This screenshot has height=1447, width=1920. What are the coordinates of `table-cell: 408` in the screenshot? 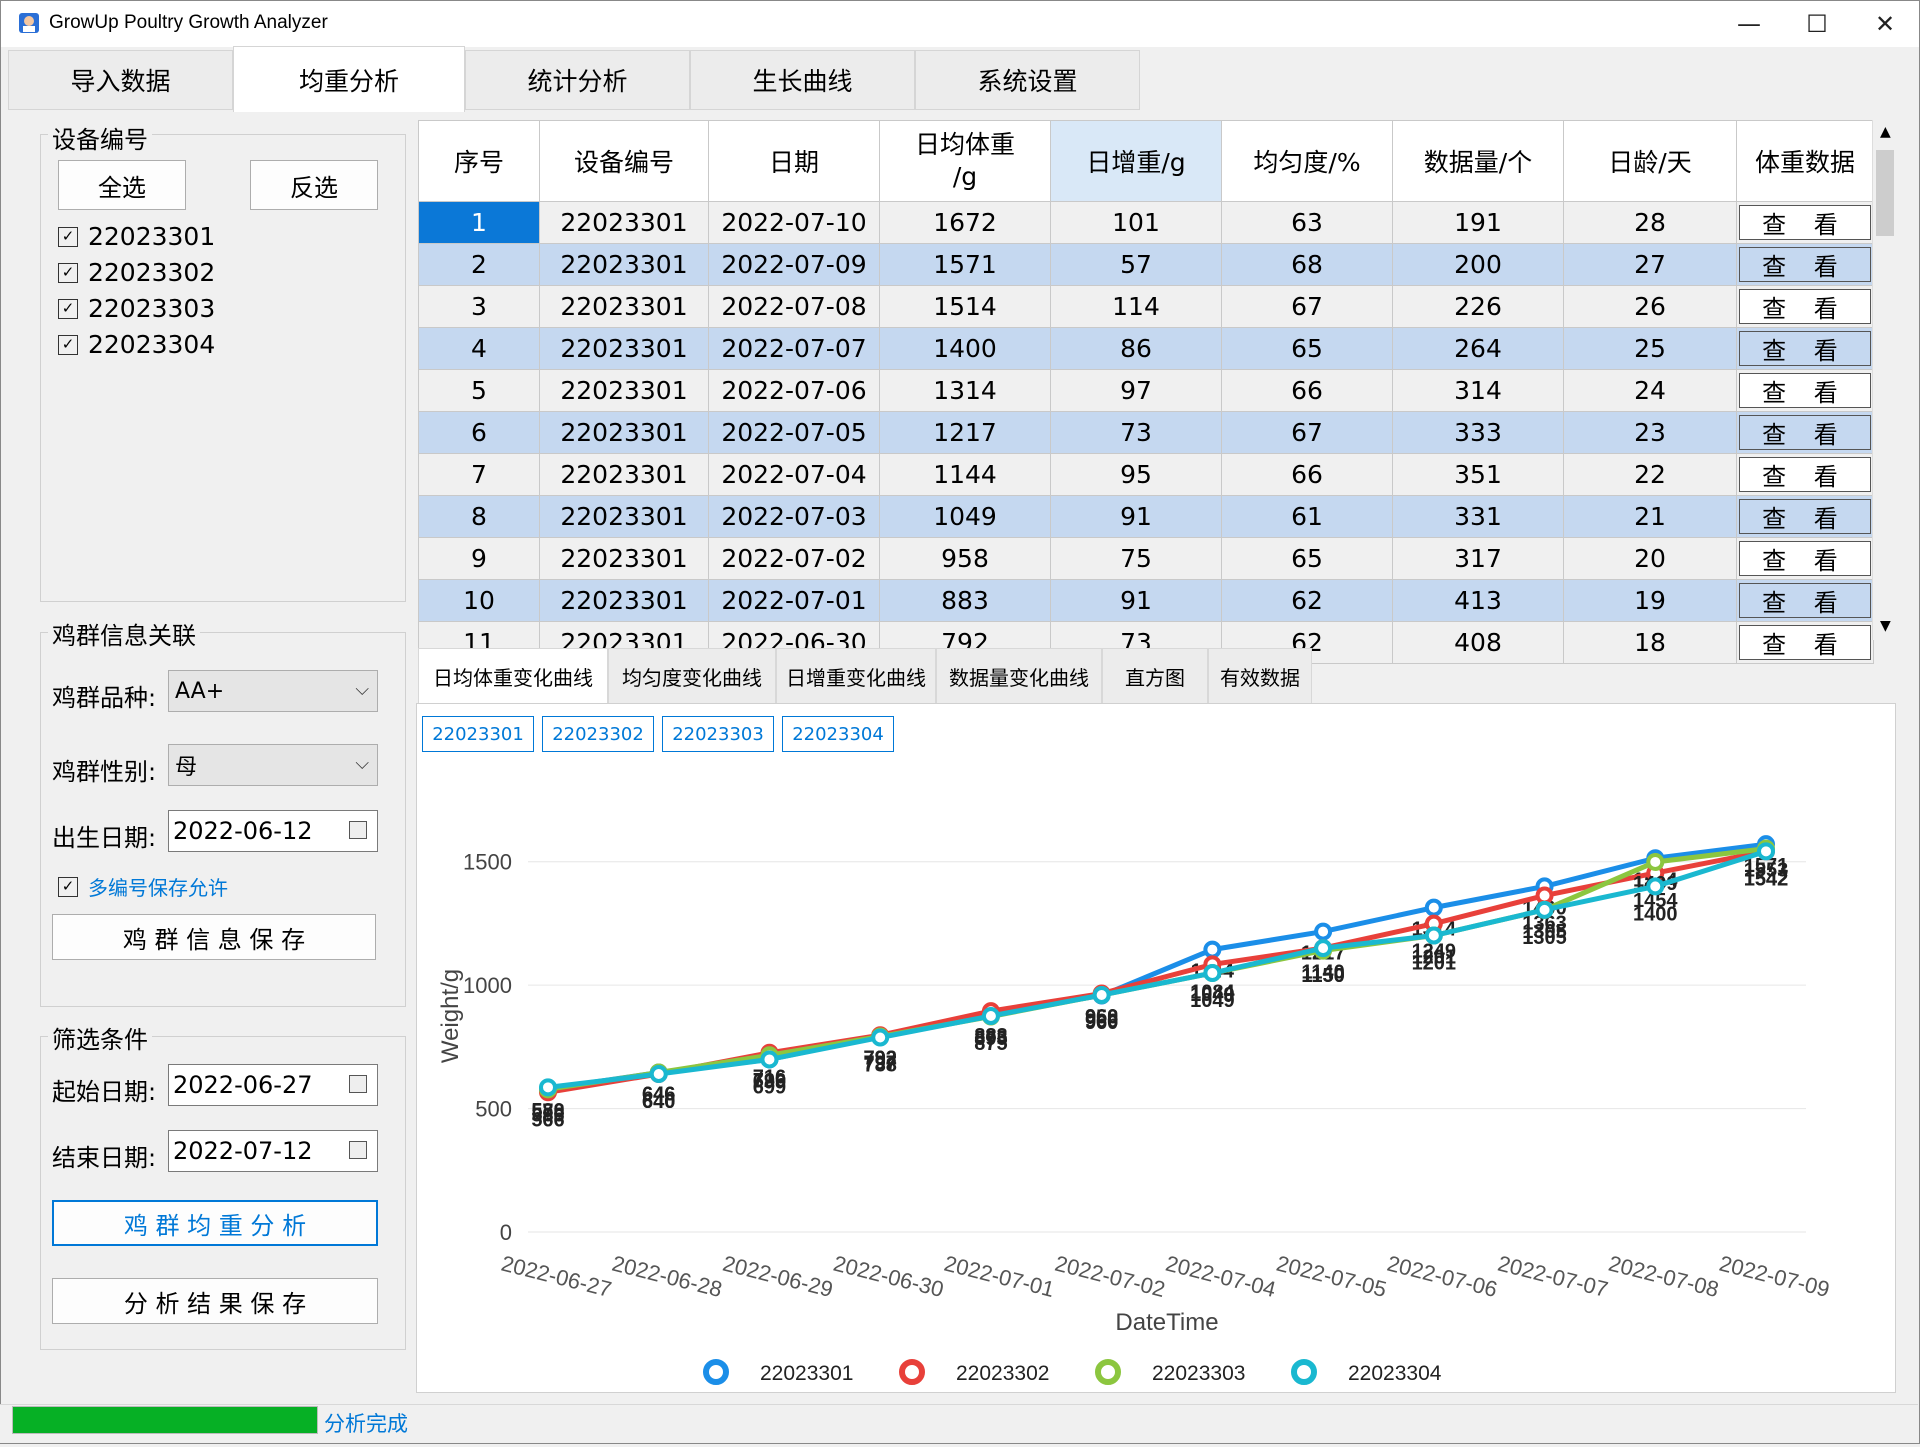 It's located at (1478, 642).